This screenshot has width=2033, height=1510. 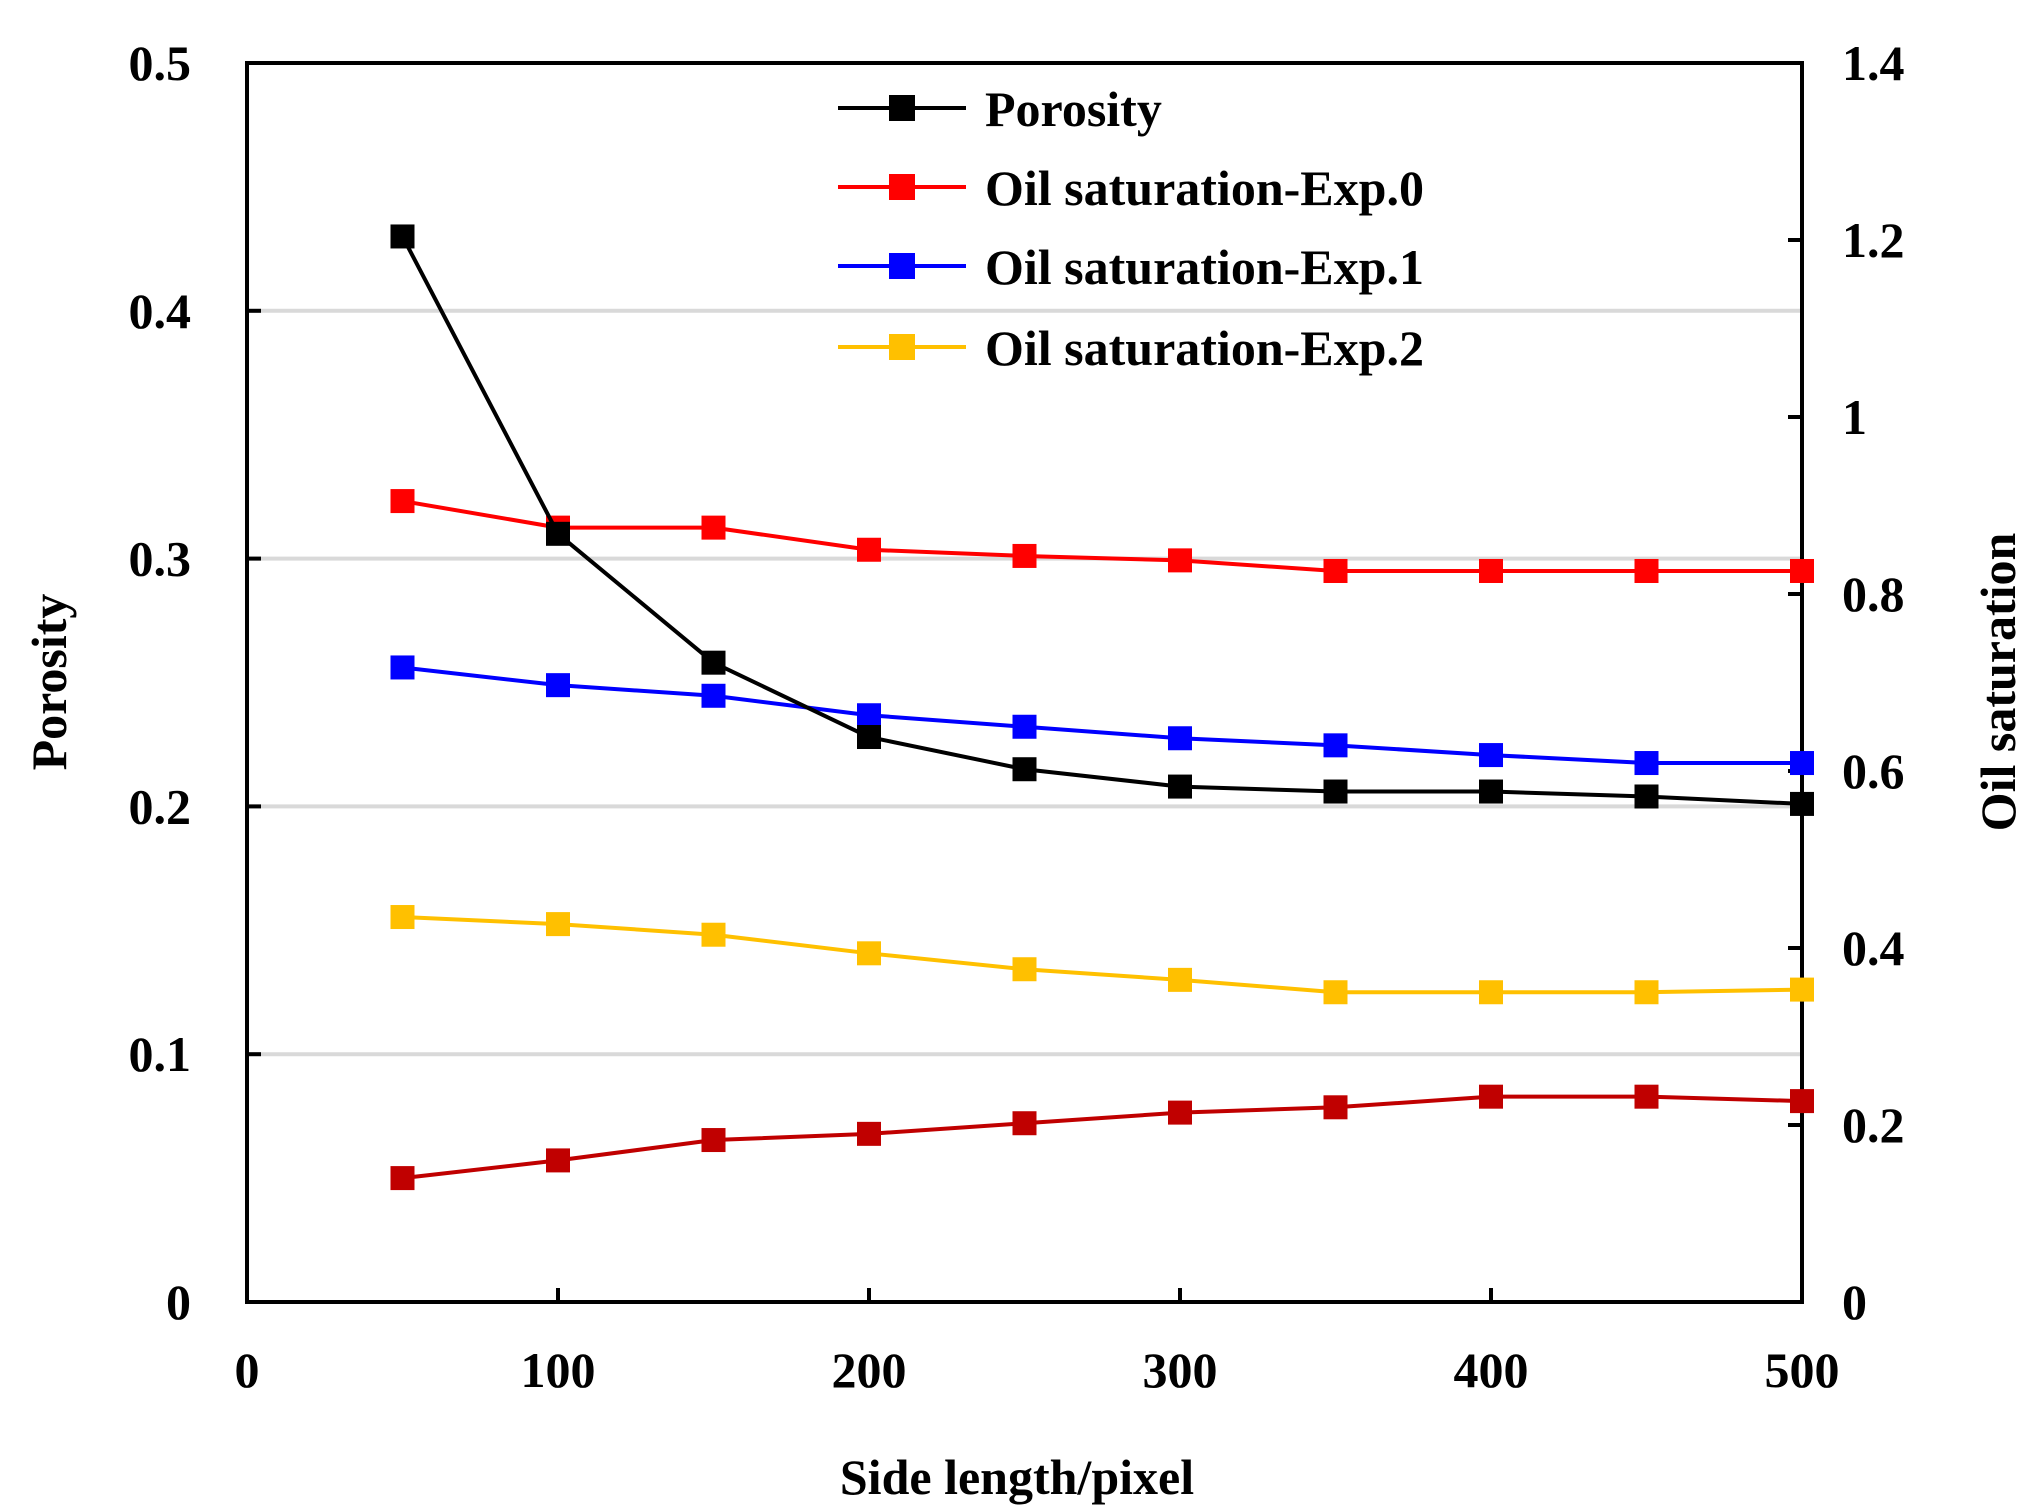 I want to click on legend-marker-exp1, so click(x=902, y=266).